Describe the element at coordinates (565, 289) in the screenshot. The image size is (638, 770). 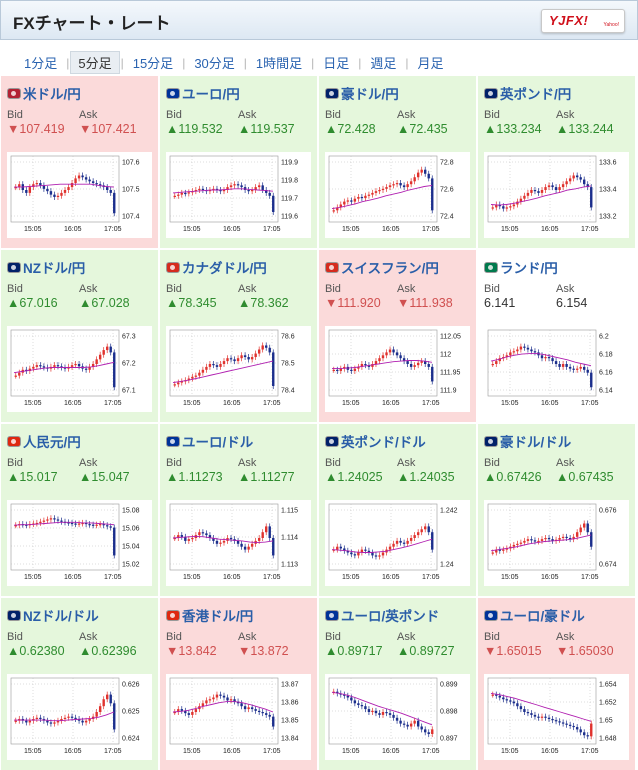
I see `ask-label: Ask` at that location.